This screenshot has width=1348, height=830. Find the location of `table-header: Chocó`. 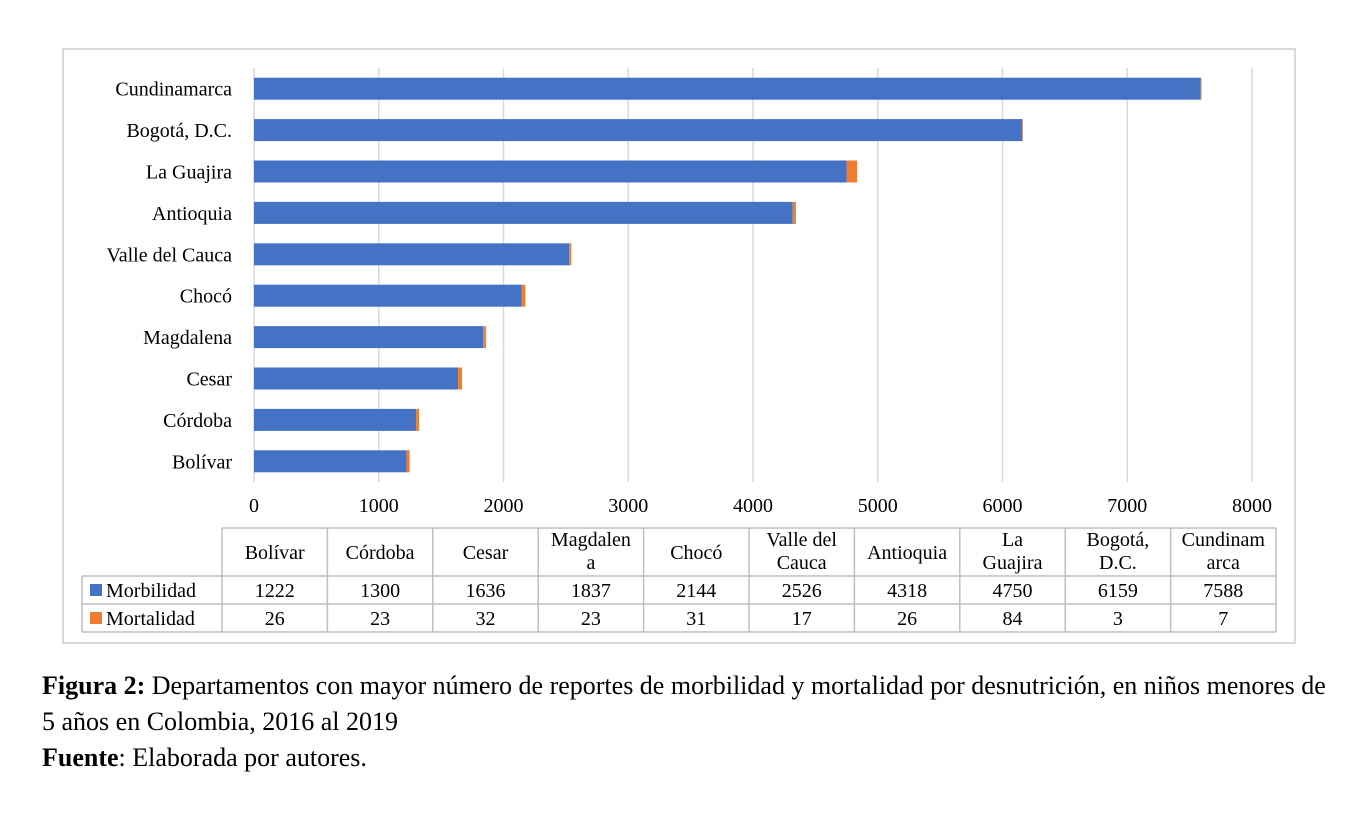

table-header: Chocó is located at coordinates (696, 553).